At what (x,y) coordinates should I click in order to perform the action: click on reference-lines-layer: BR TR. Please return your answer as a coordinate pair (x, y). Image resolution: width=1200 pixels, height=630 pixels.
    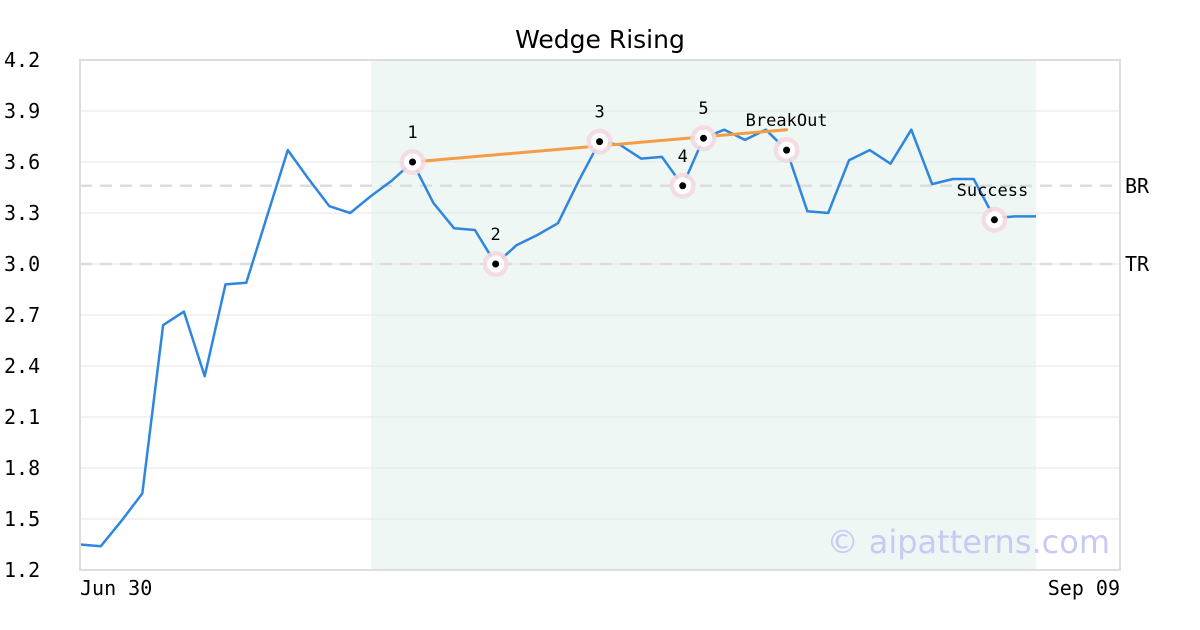
    Looking at the image, I should click on (615, 225).